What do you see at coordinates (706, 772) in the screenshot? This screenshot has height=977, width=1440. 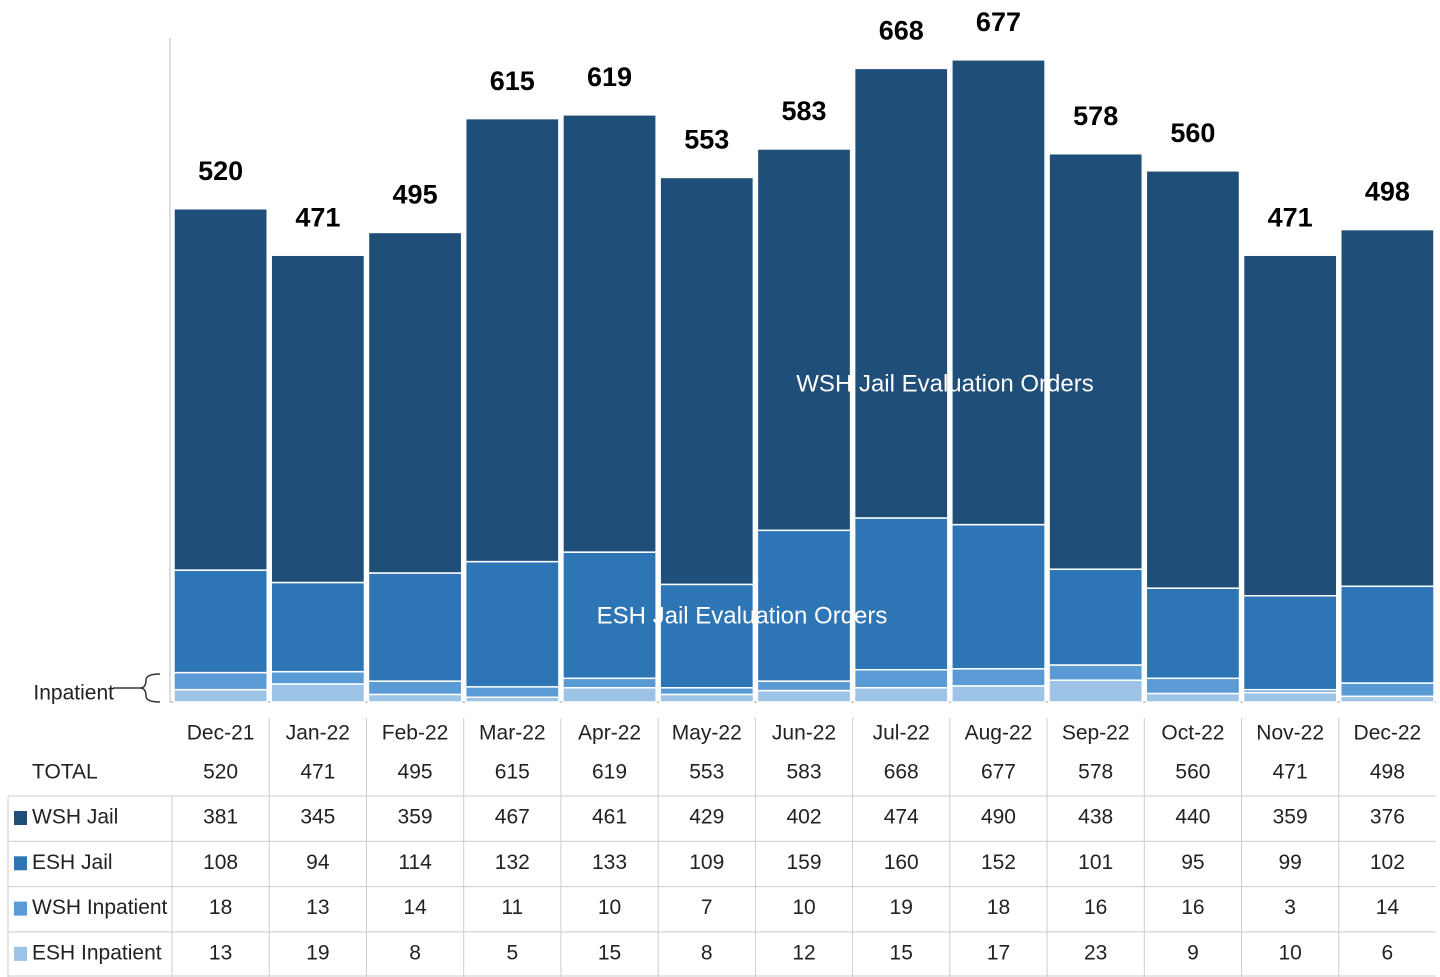 I see `table-total: 553` at bounding box center [706, 772].